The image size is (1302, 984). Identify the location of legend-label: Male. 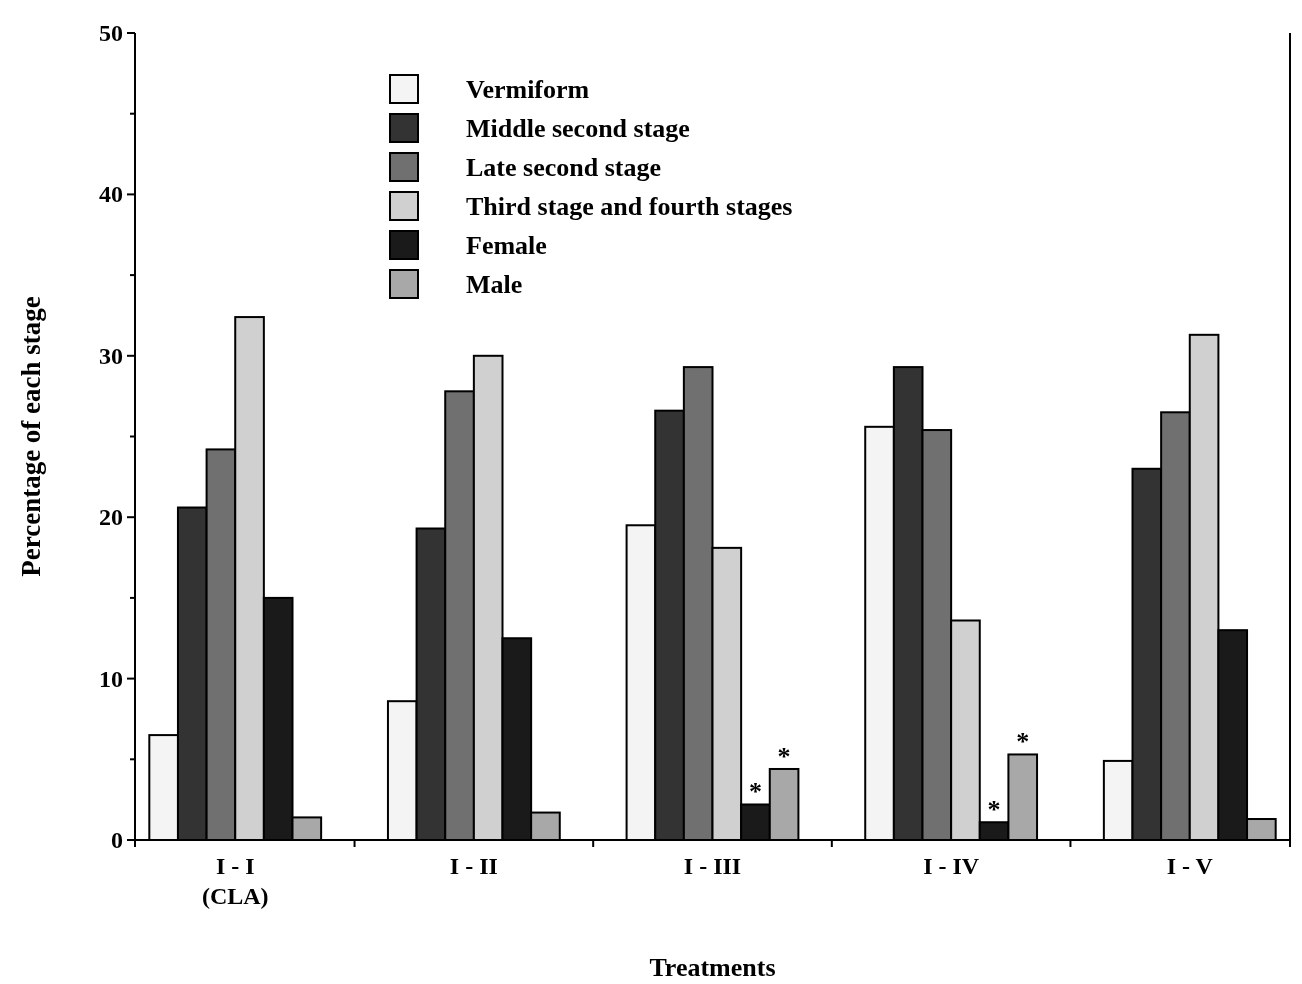
(494, 284).